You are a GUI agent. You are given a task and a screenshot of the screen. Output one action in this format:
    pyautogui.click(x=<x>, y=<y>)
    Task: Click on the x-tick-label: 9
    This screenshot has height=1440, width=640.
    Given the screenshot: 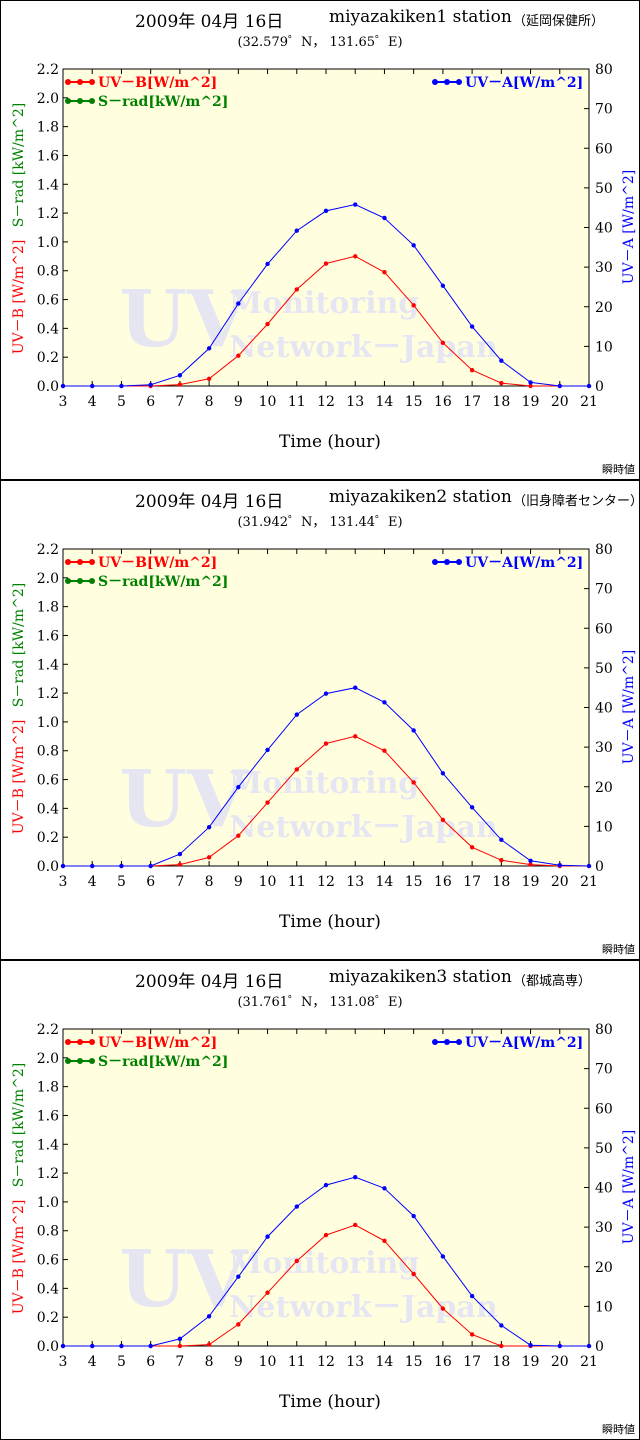 What is the action you would take?
    pyautogui.click(x=238, y=882)
    